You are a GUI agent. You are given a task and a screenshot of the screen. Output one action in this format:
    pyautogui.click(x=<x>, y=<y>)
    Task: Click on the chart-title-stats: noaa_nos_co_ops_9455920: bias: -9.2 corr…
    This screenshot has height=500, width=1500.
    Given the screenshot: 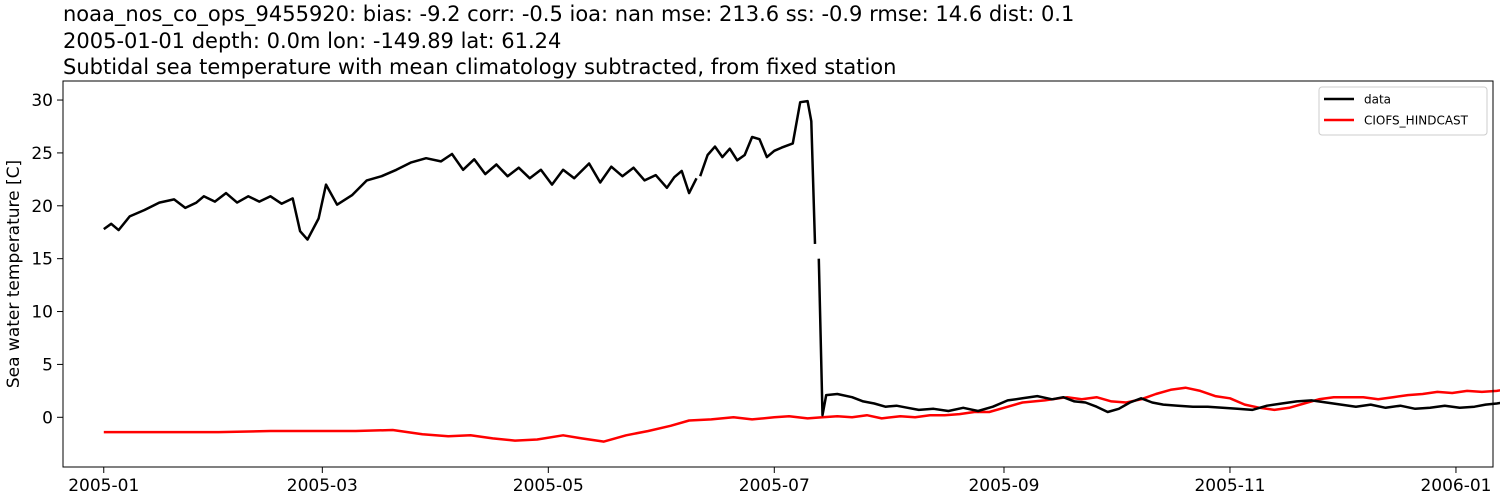 What is the action you would take?
    pyautogui.click(x=569, y=14)
    